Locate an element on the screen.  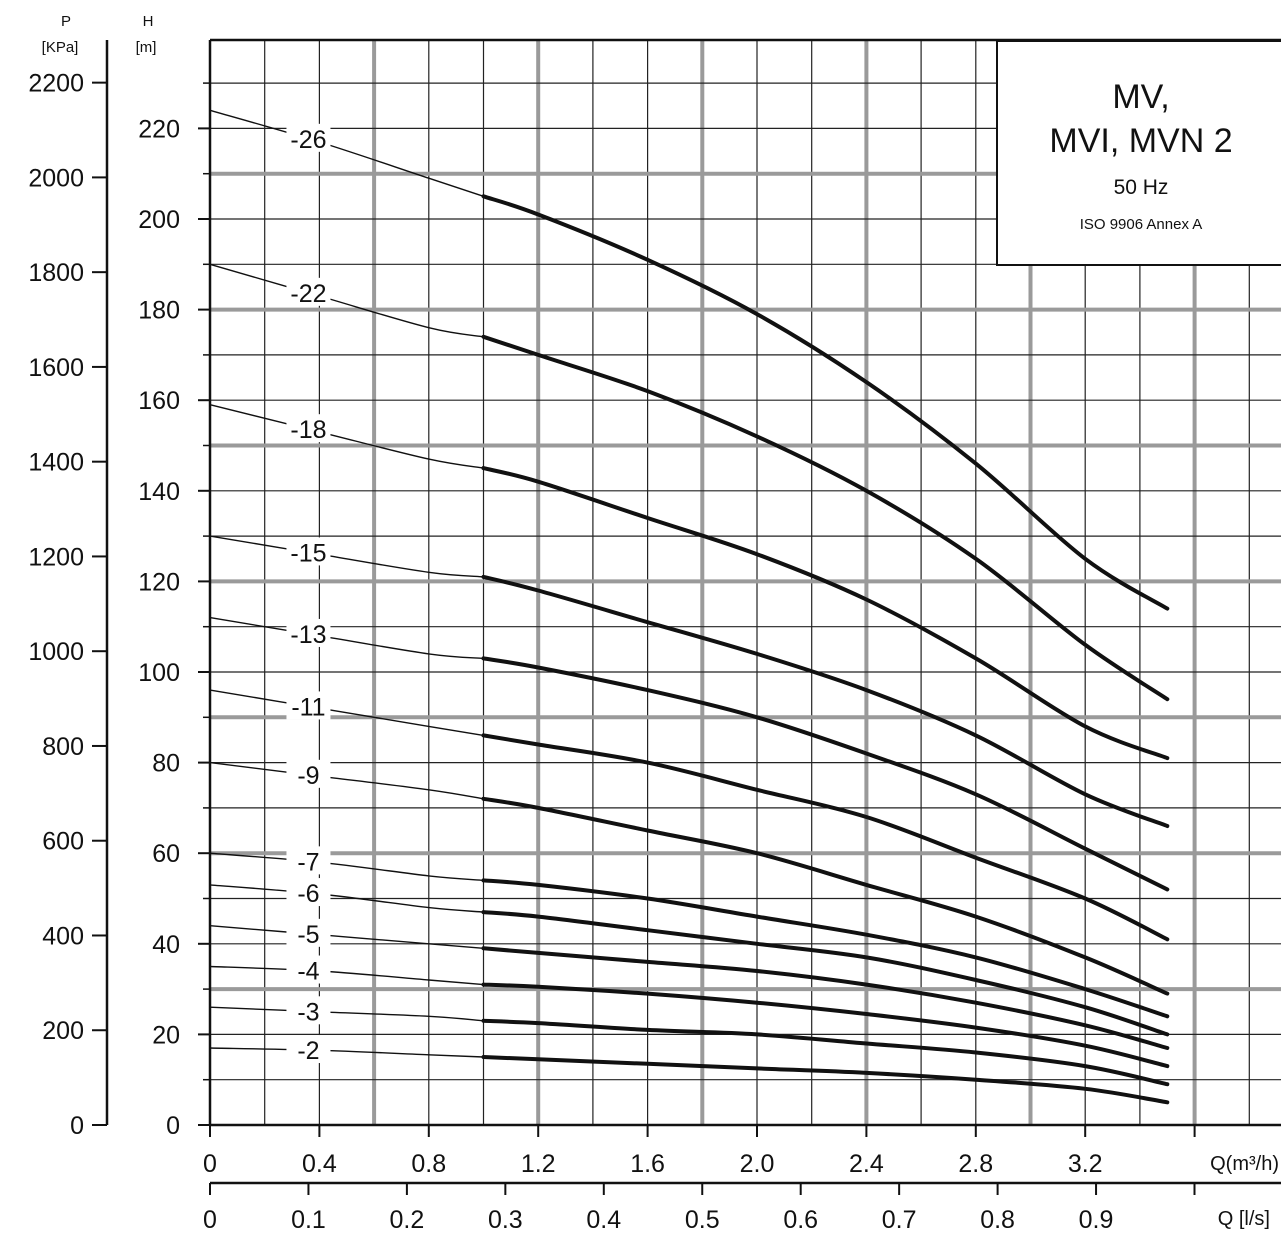
q-ls-axis-tick-label: 0.6 is located at coordinates (800, 1220).